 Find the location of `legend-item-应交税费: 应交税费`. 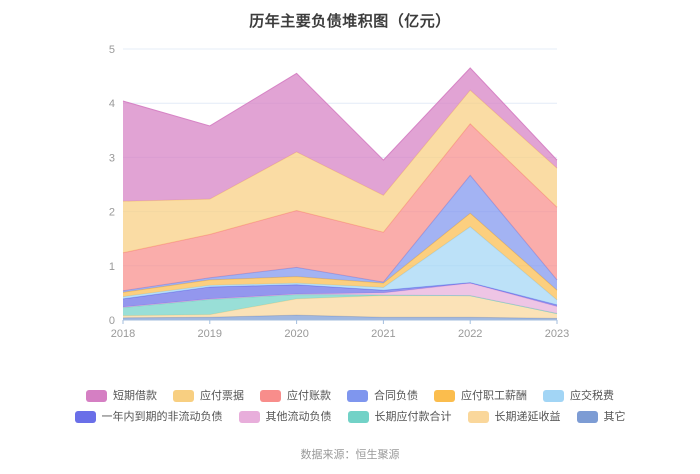

legend-item-应交税费: 应交税费 is located at coordinates (578, 396).